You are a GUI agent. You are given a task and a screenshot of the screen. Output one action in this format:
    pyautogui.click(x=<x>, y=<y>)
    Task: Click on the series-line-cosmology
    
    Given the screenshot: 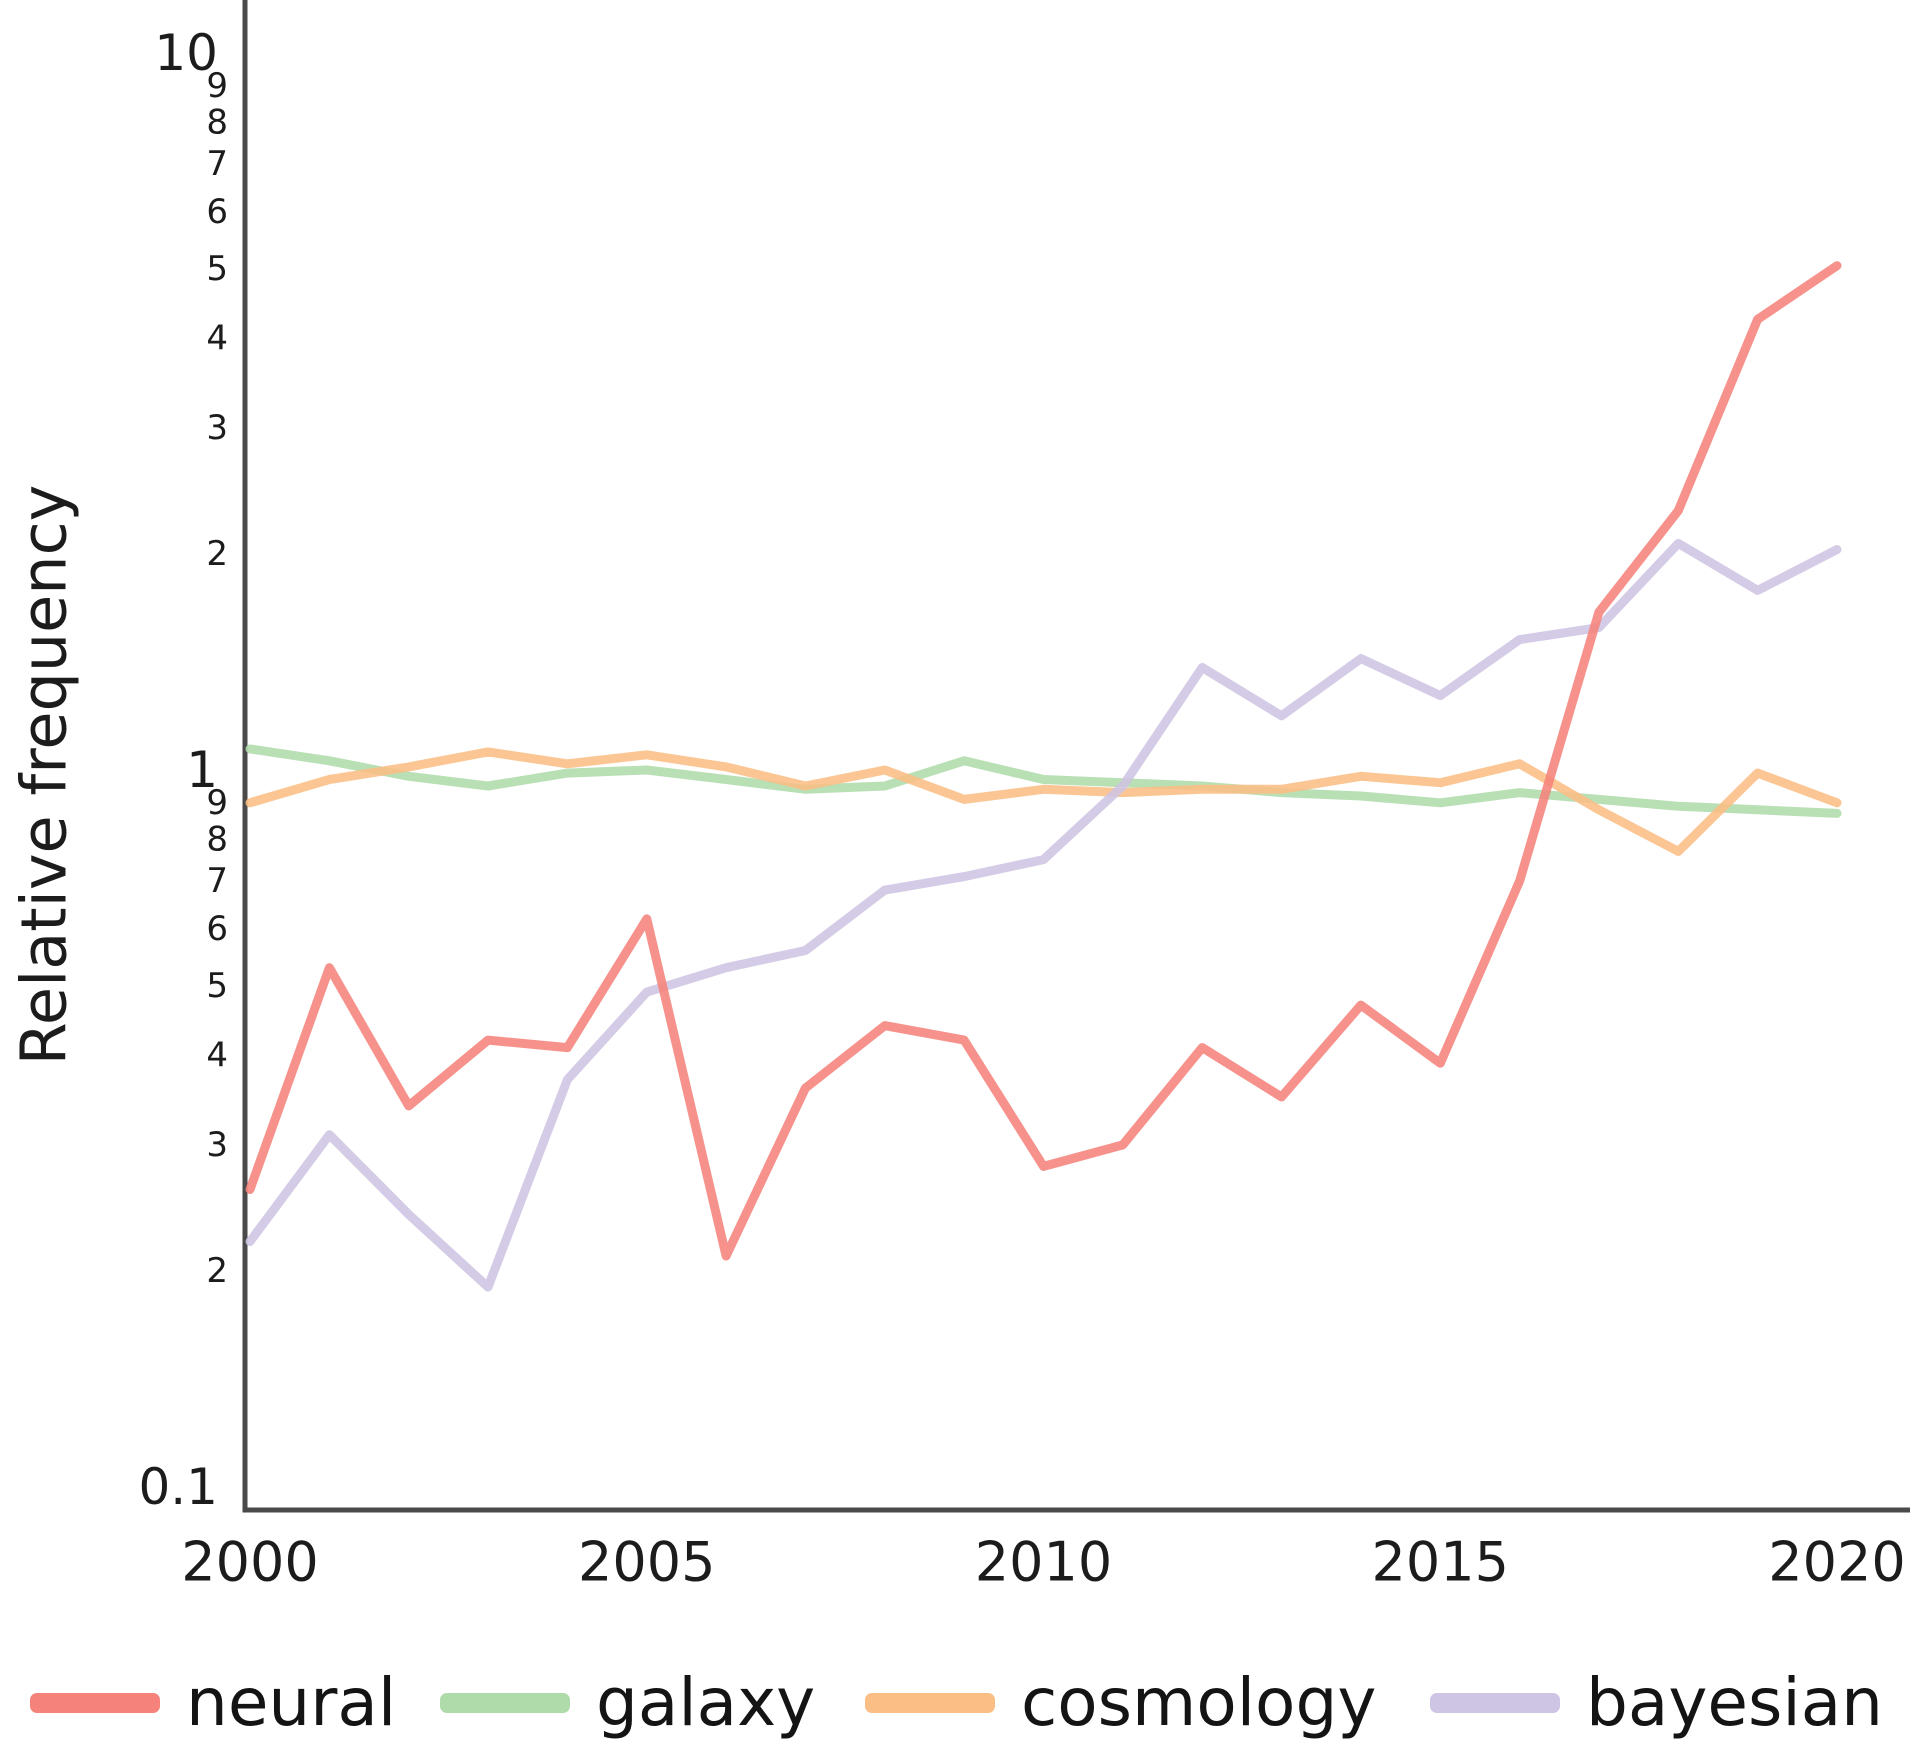 What is the action you would take?
    pyautogui.click(x=1043, y=801)
    